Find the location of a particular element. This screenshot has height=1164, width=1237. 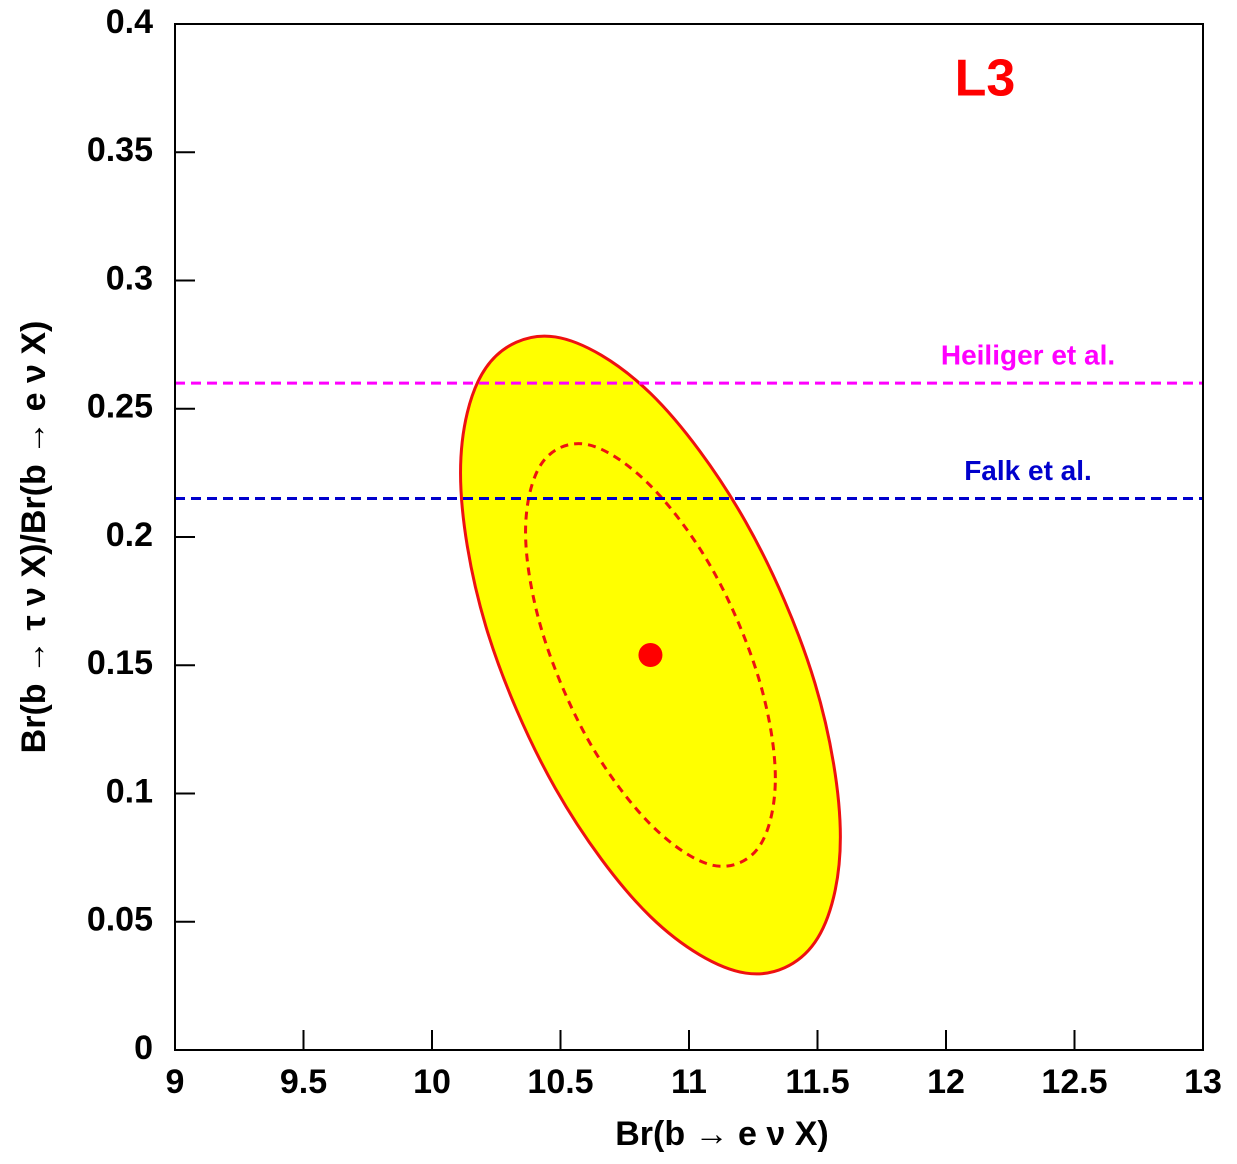

x-tick-label: 9 is located at coordinates (175, 1082).